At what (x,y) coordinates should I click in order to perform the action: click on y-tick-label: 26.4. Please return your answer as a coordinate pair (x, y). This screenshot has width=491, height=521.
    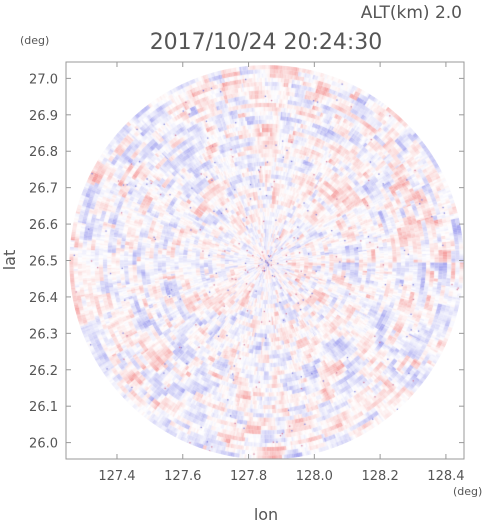
    Looking at the image, I should click on (43, 298).